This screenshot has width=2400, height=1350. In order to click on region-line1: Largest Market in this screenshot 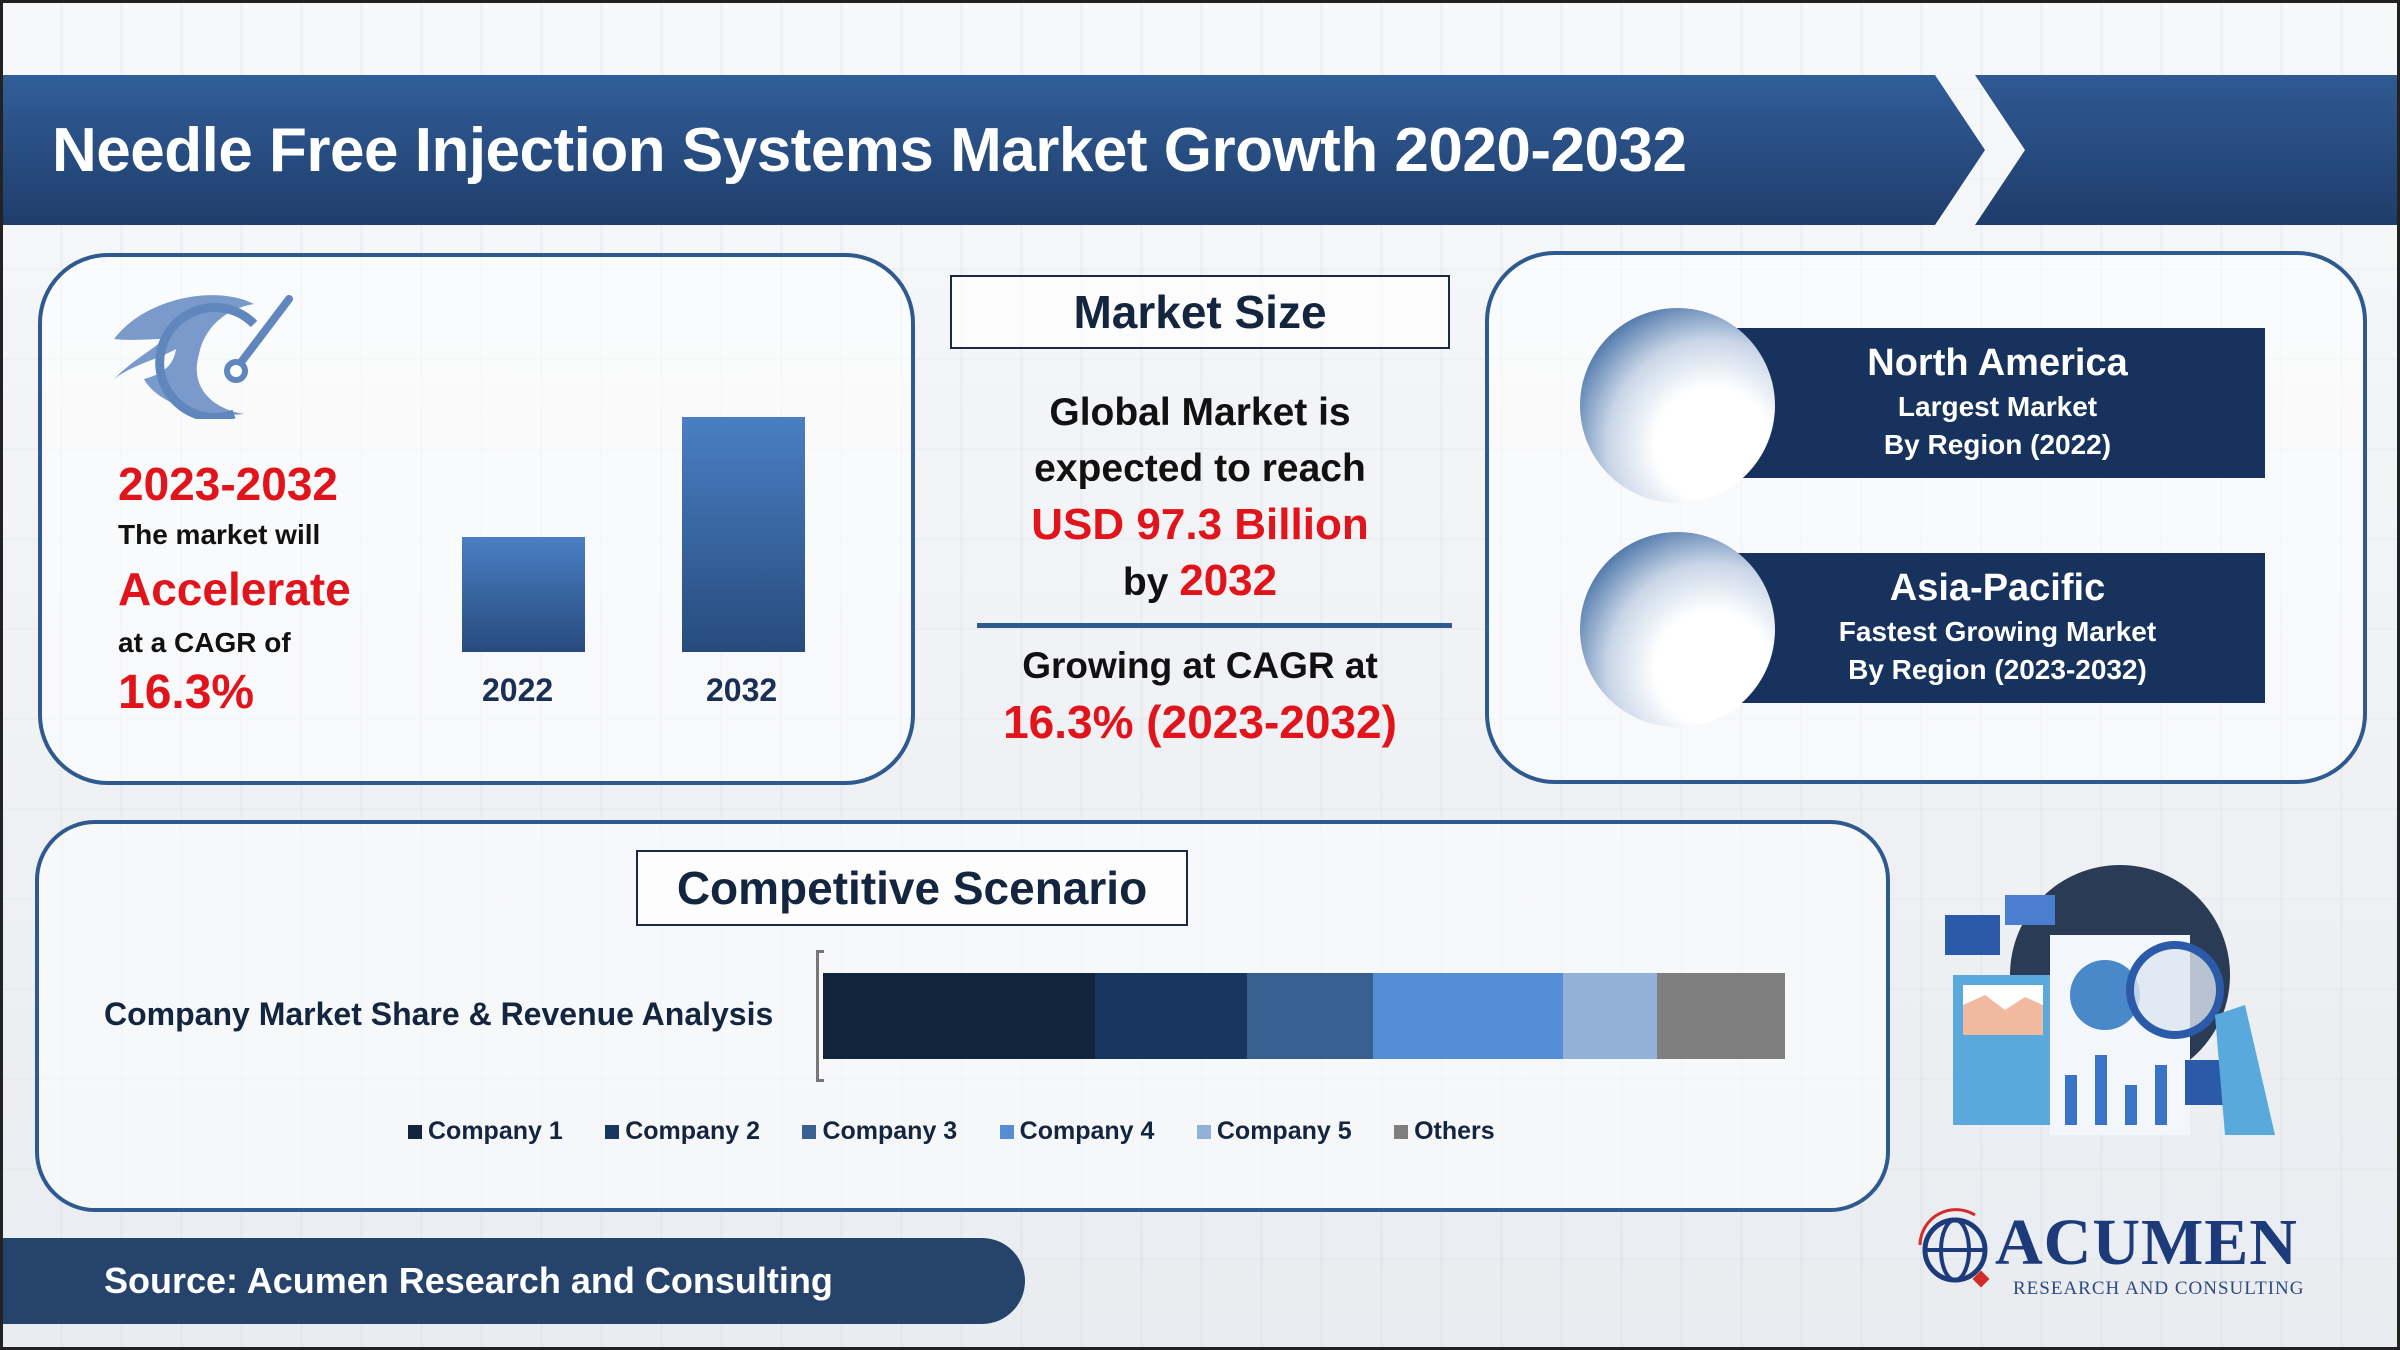, I will do `click(1997, 406)`.